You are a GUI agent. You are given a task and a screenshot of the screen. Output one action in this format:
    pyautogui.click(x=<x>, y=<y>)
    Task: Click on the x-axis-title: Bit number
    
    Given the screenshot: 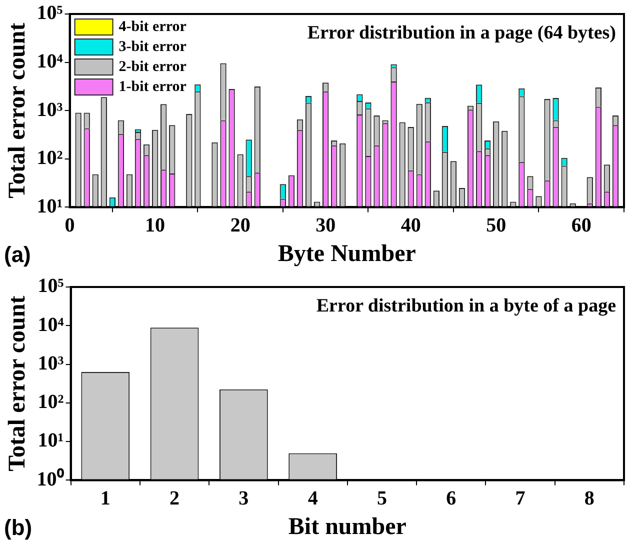 What is the action you would take?
    pyautogui.click(x=347, y=527)
    